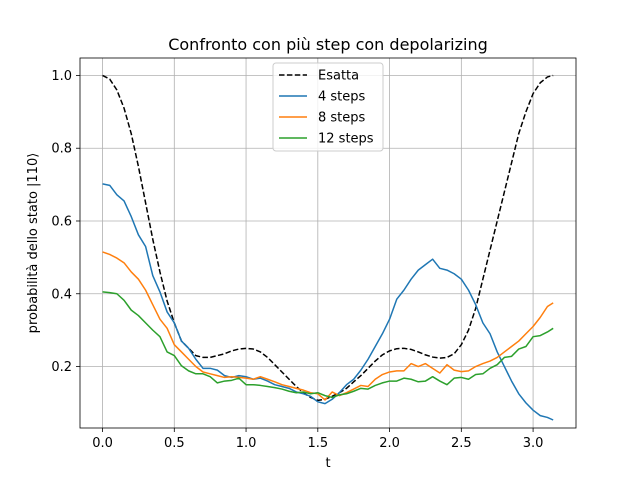  Describe the element at coordinates (346, 139) in the screenshot. I see `legend-label: 12 steps` at that location.